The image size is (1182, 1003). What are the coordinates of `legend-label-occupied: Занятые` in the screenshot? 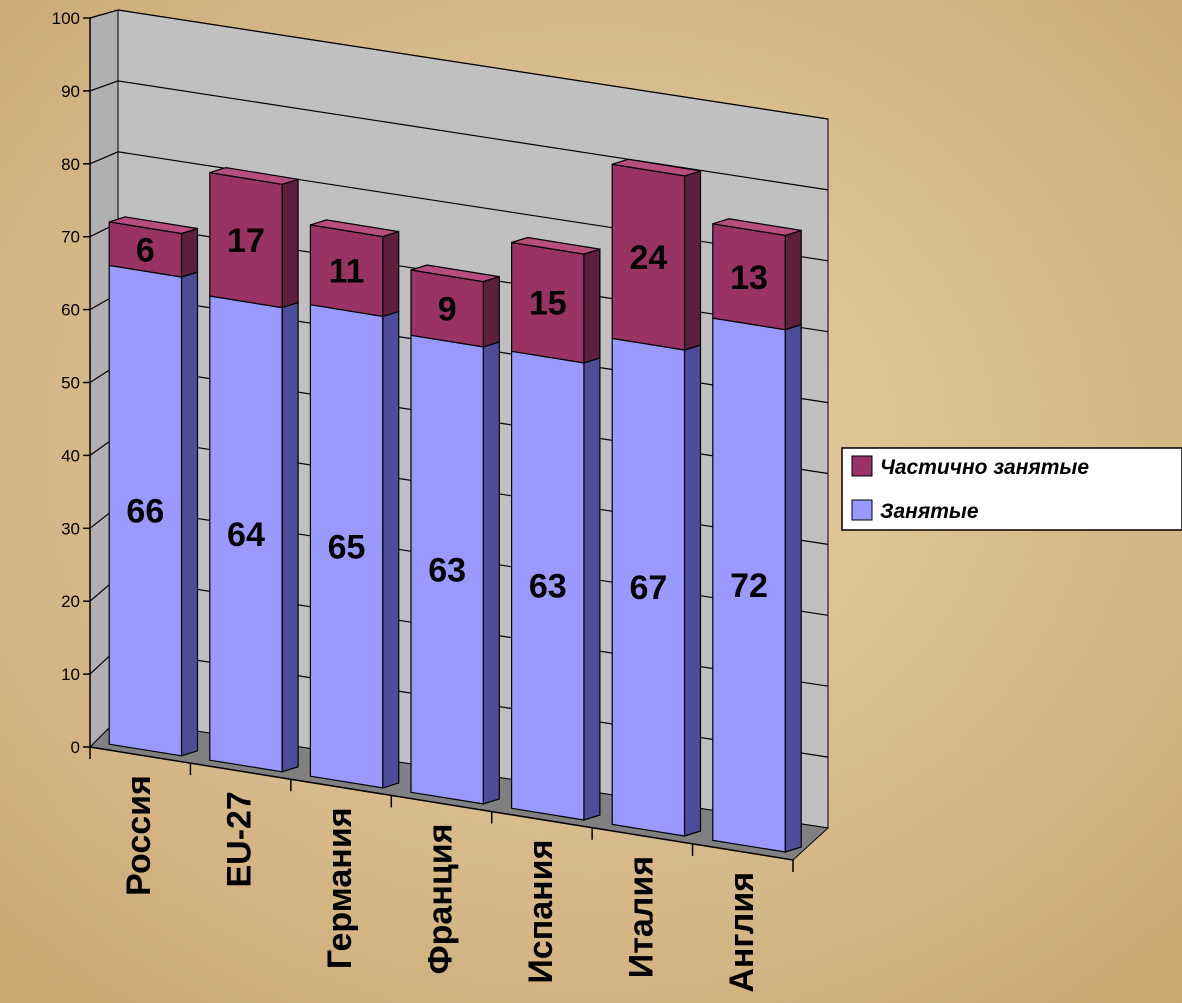 It's located at (929, 511).